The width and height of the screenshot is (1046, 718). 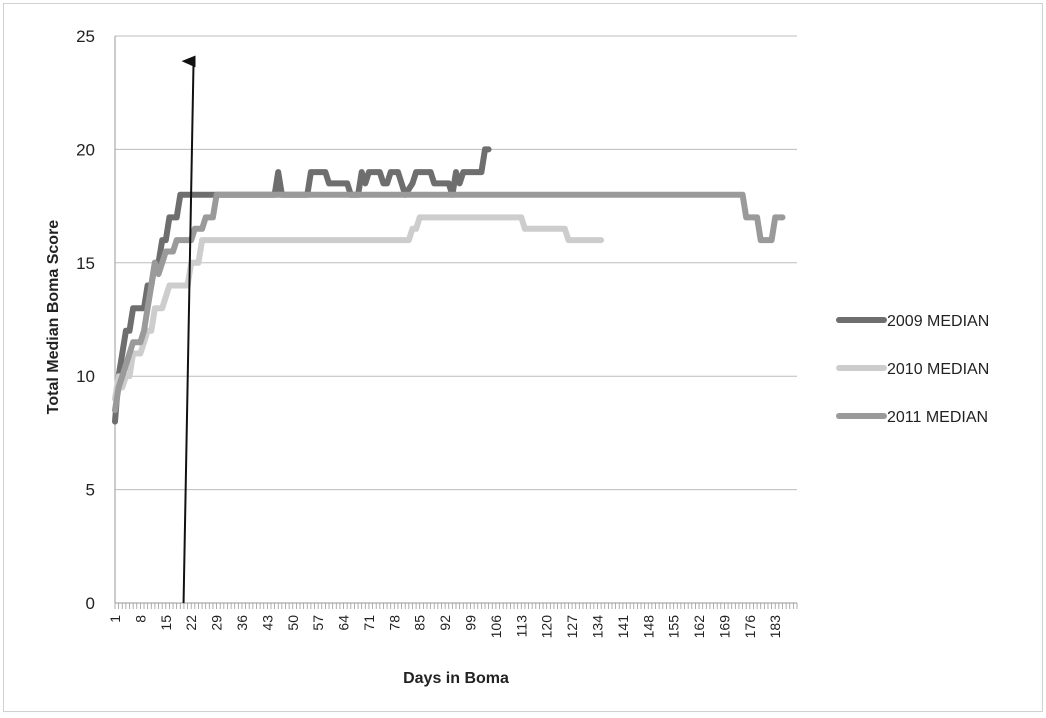 What do you see at coordinates (597, 627) in the screenshot?
I see `x-tick-label: 134` at bounding box center [597, 627].